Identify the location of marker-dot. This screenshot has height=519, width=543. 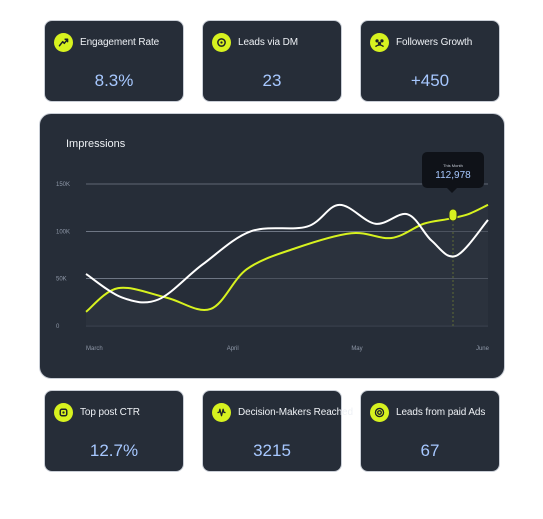
(453, 215).